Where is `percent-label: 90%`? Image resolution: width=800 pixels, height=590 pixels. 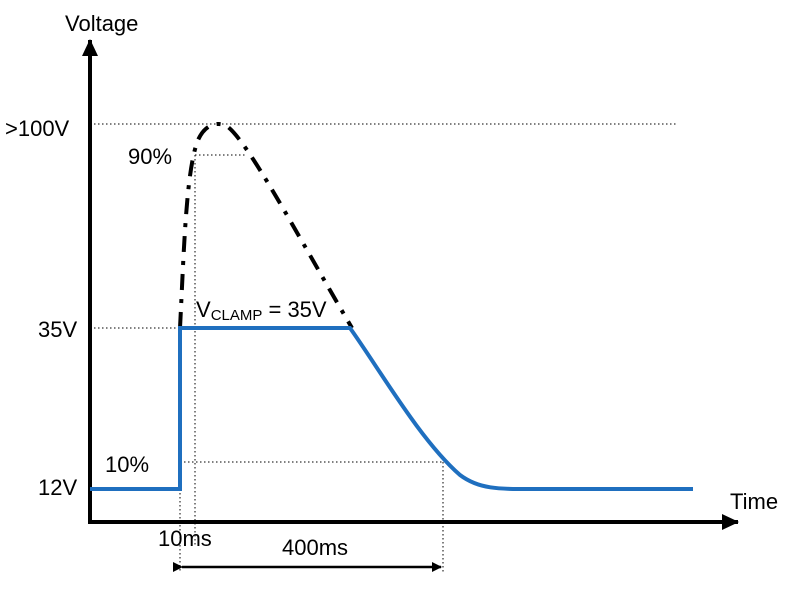 percent-label: 90% is located at coordinates (150, 156).